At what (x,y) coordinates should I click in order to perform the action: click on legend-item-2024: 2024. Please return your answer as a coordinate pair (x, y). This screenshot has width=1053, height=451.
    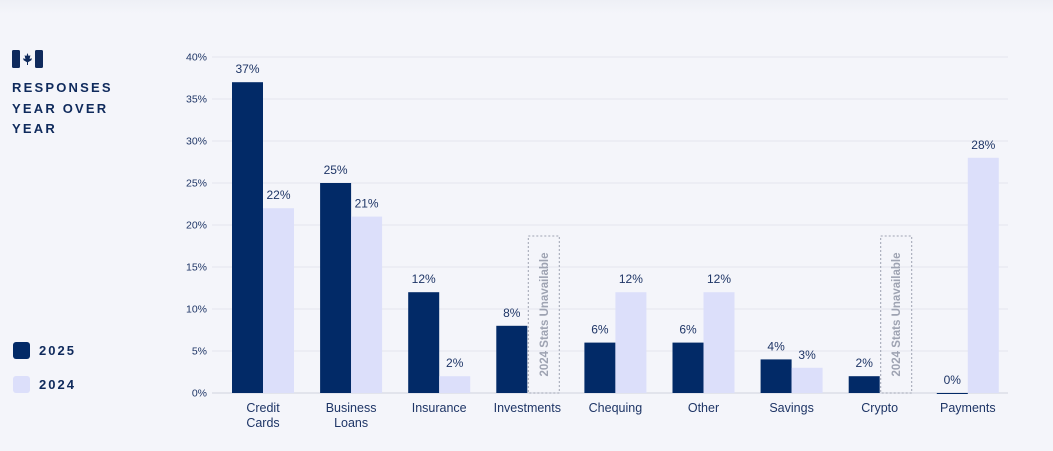
    Looking at the image, I should click on (44, 384).